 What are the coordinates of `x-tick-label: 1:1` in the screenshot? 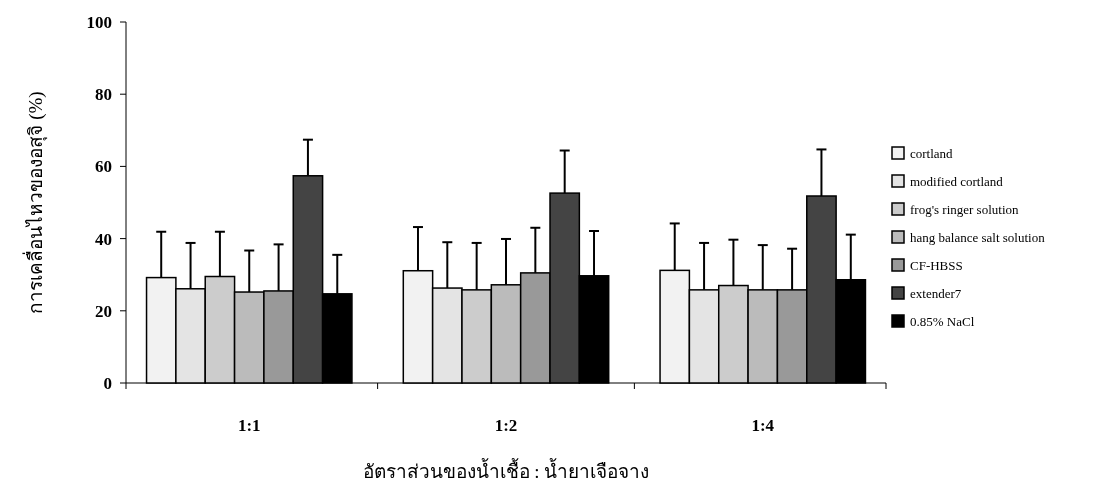 It's located at (249, 425).